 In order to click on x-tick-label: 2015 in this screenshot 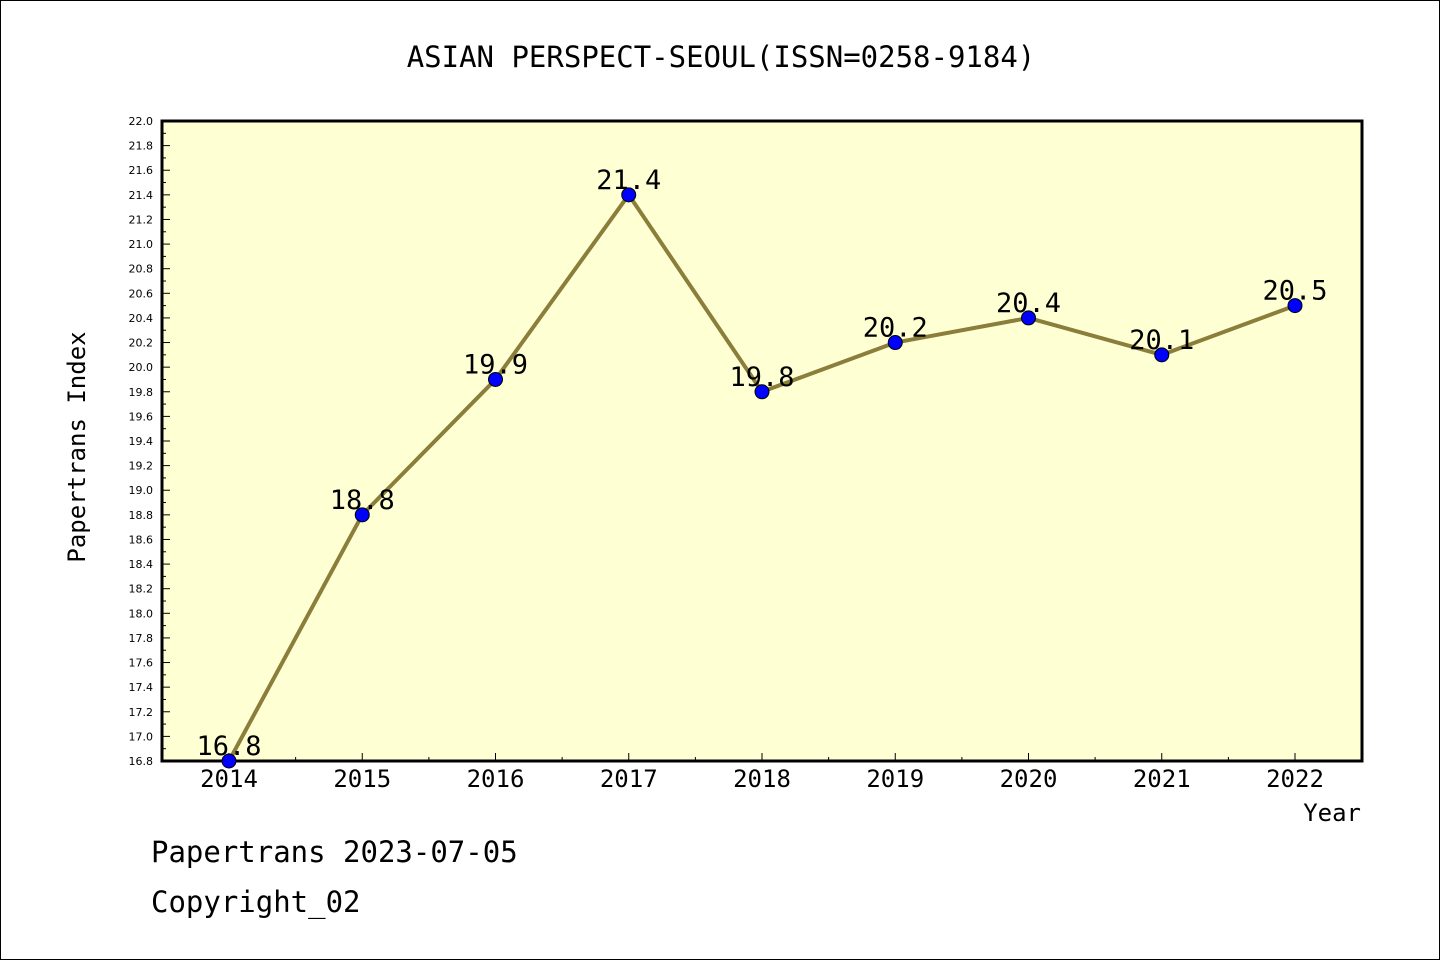, I will do `click(362, 779)`.